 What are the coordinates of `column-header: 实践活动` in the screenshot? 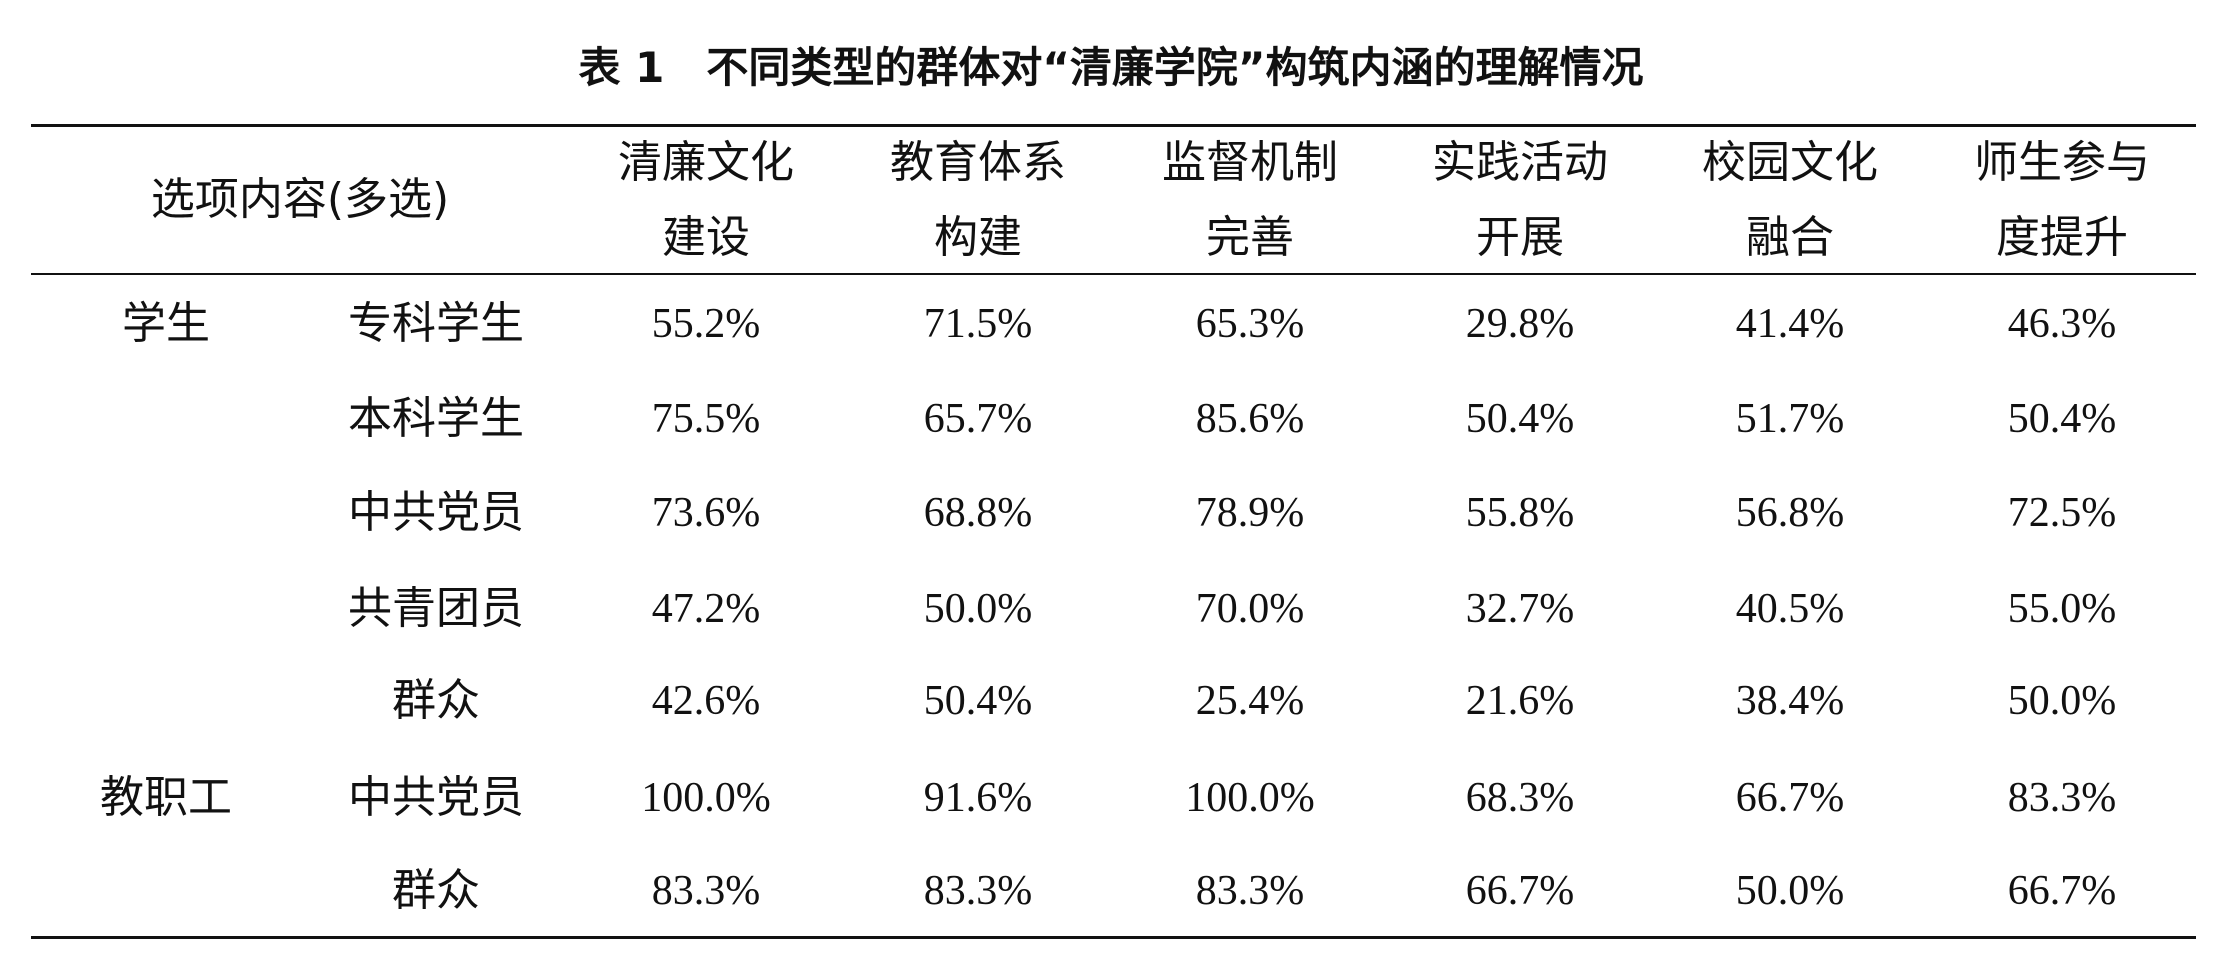 It's located at (1520, 162).